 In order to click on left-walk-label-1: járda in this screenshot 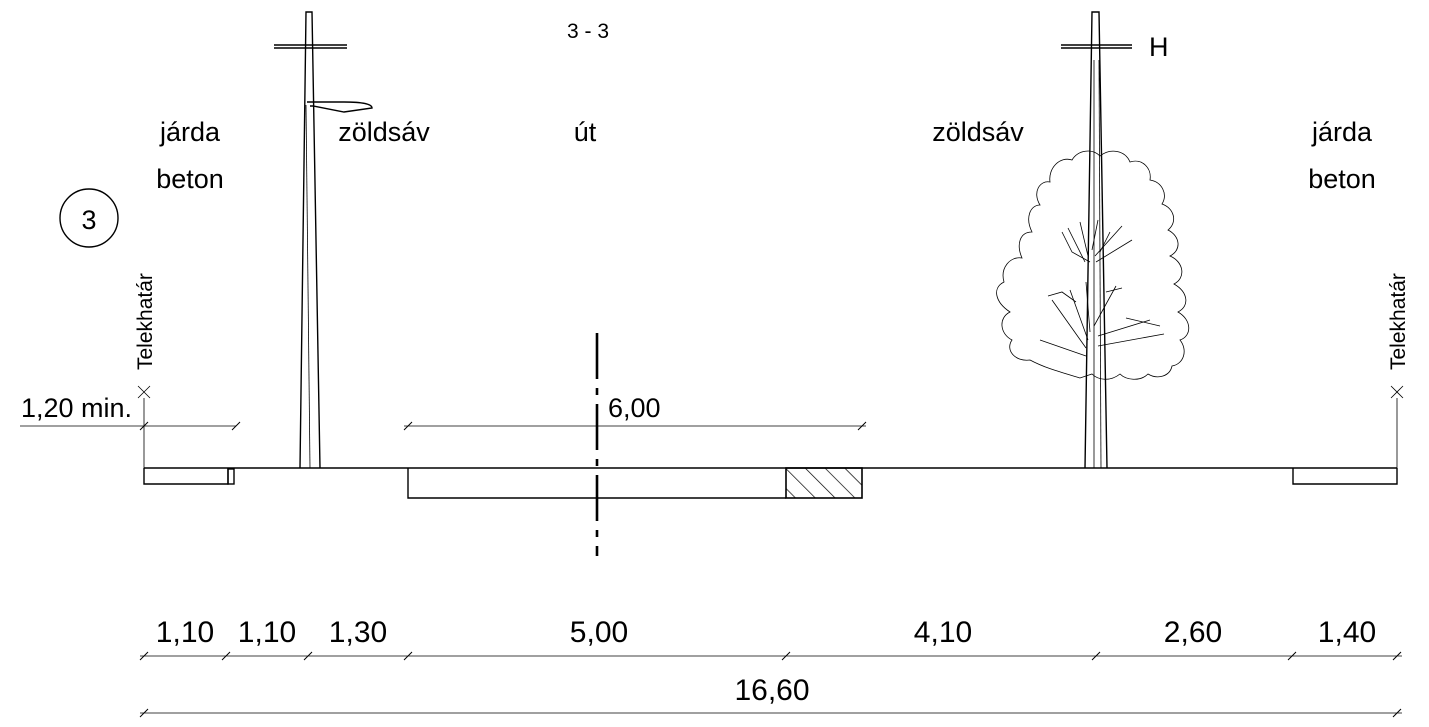, I will do `click(190, 132)`.